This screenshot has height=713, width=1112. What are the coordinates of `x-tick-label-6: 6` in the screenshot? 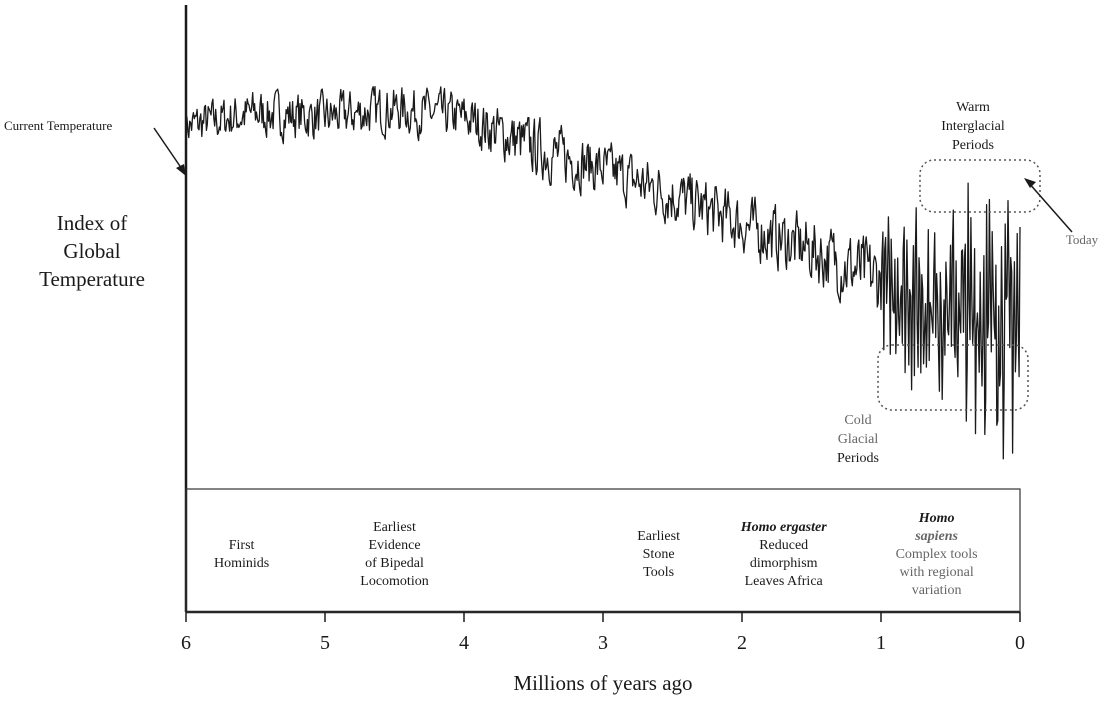 It's located at (186, 643).